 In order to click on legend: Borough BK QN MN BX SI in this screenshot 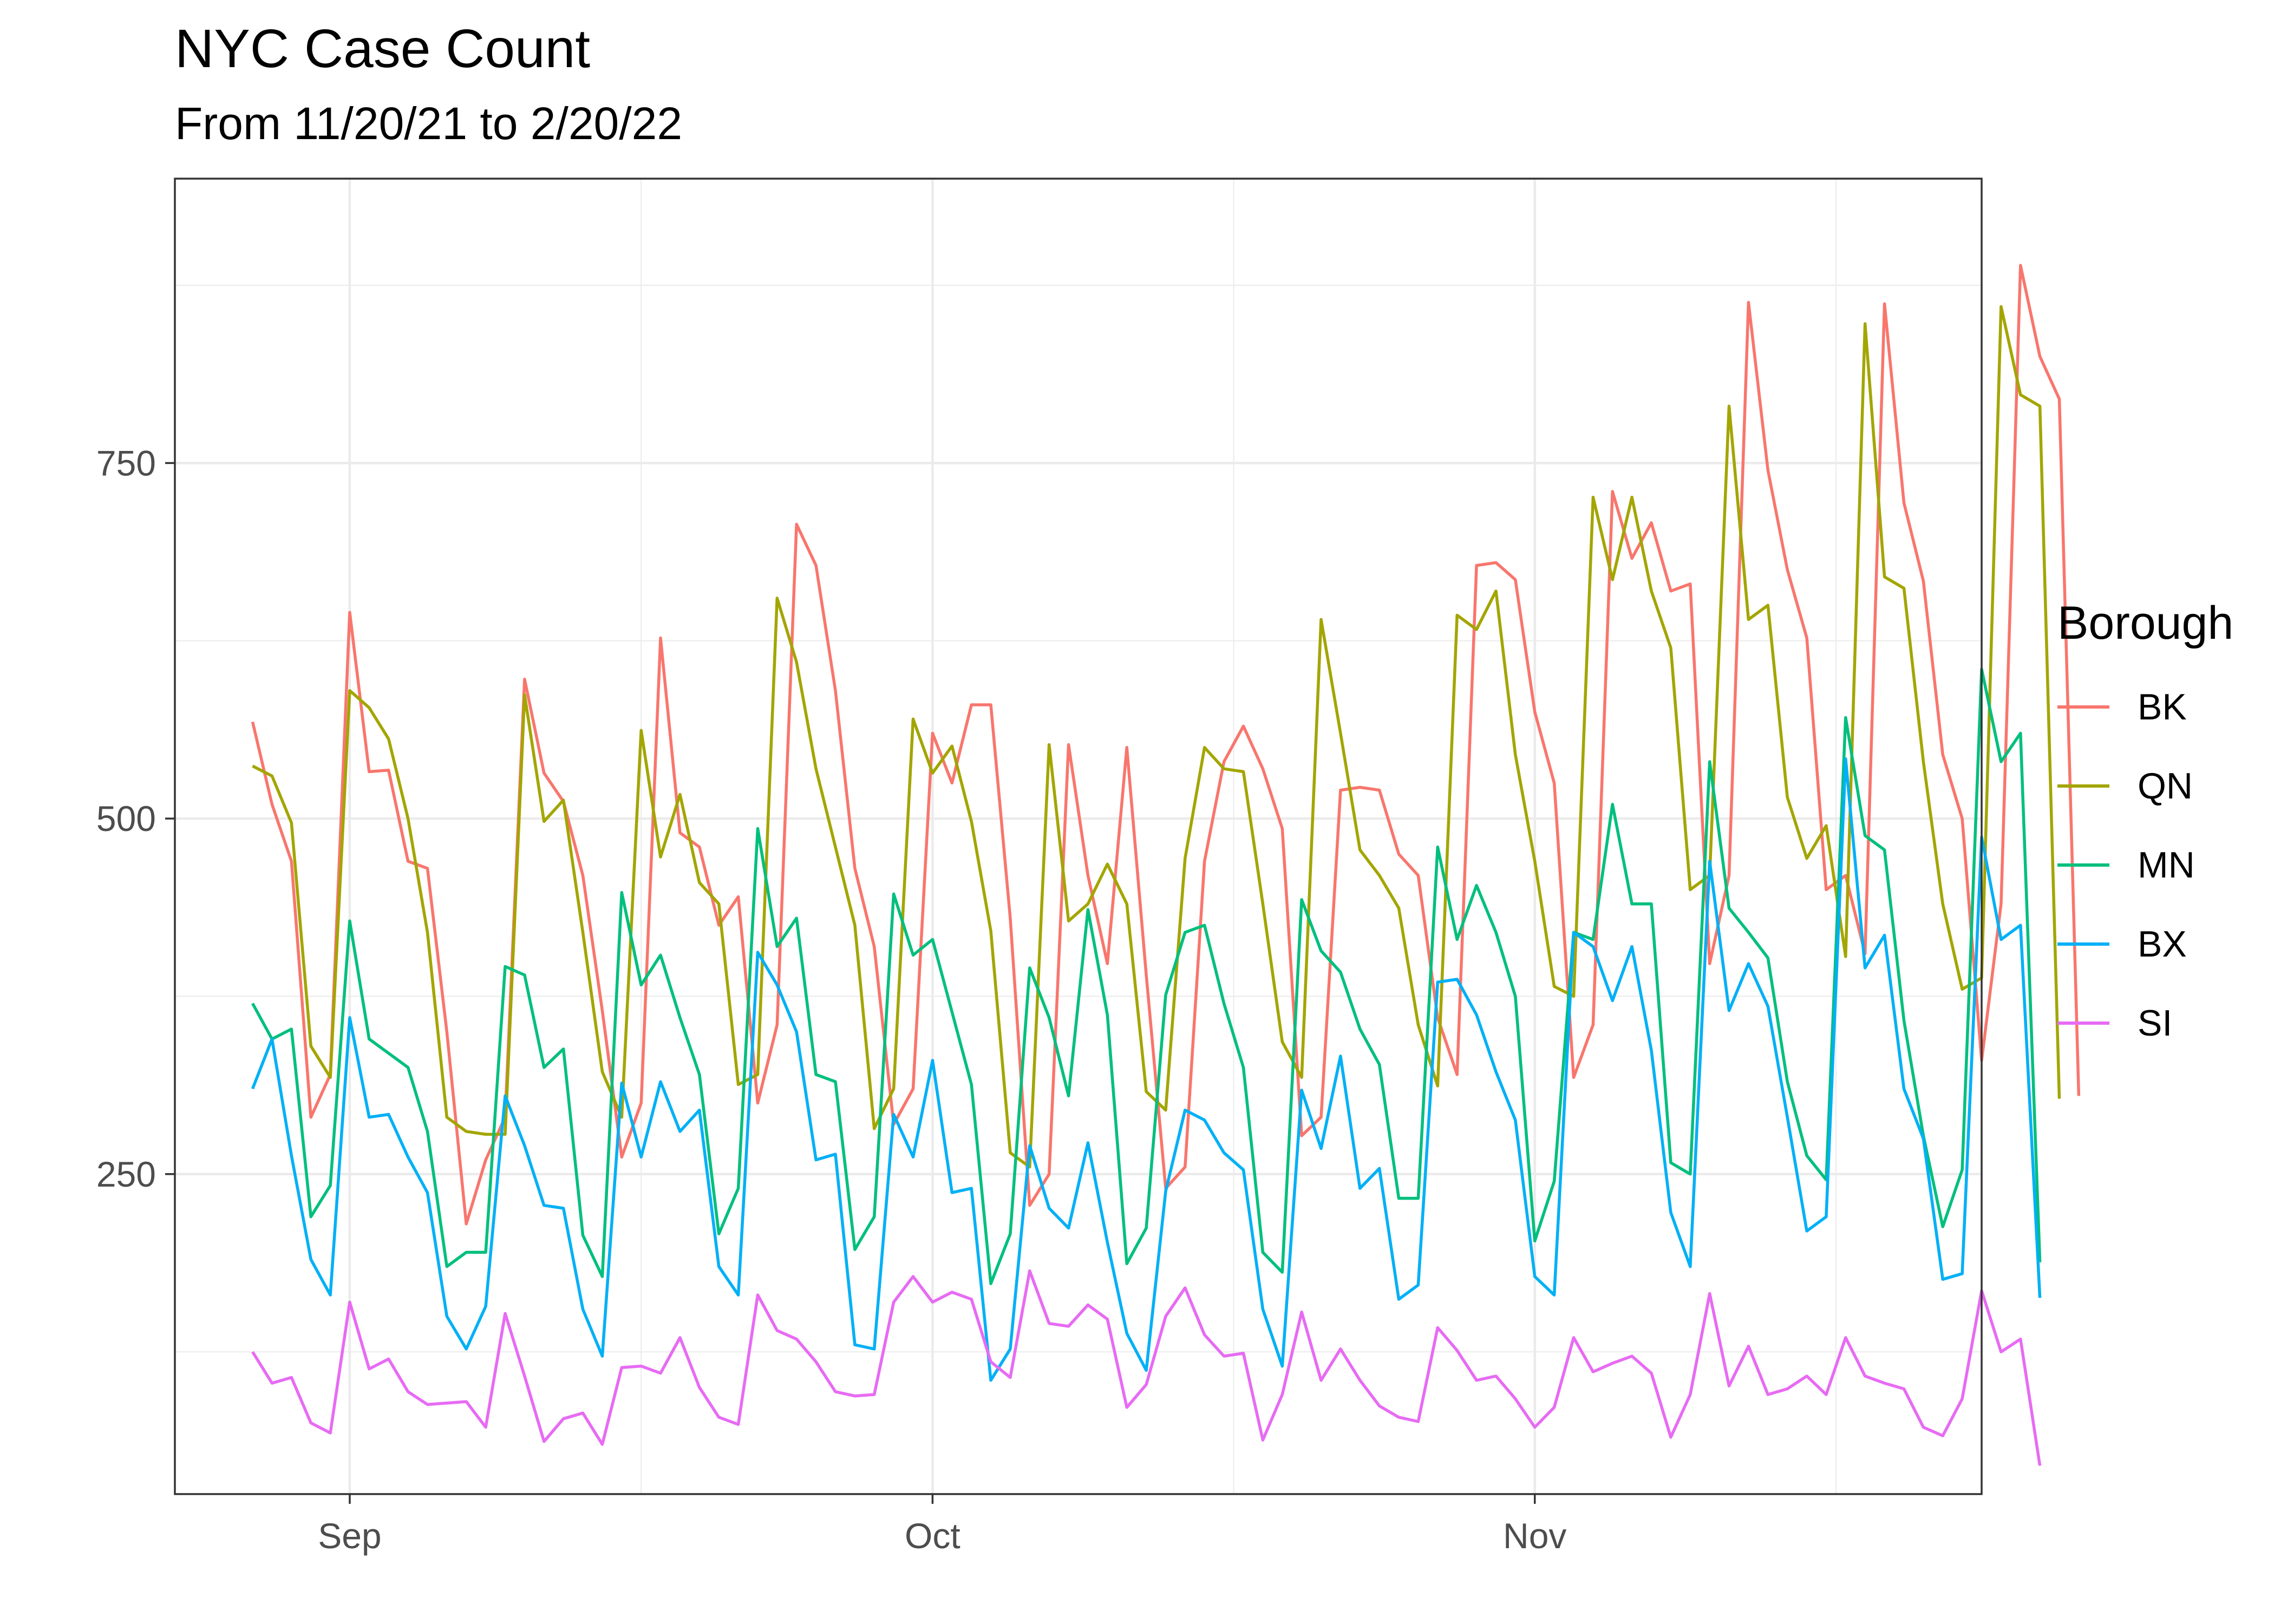, I will do `click(2145, 829)`.